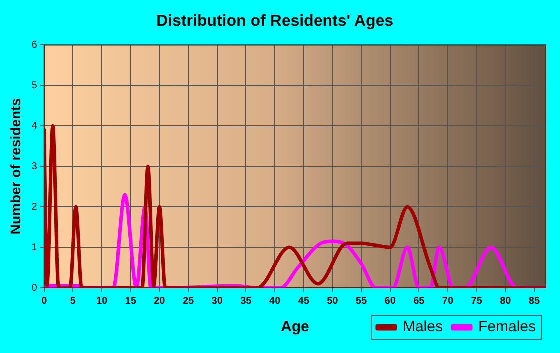 This screenshot has height=353, width=560. What do you see at coordinates (102, 301) in the screenshot?
I see `x-tick-label: 10` at bounding box center [102, 301].